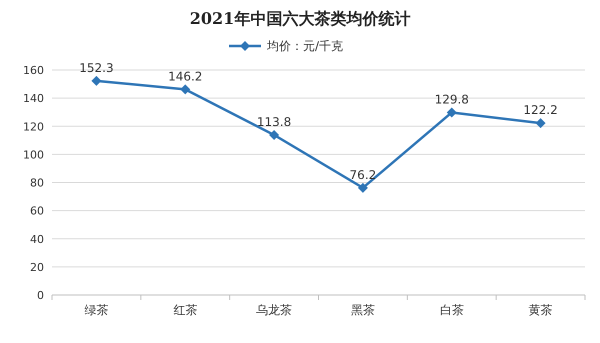  Describe the element at coordinates (37, 183) in the screenshot. I see `y-tick-label: 80` at that location.